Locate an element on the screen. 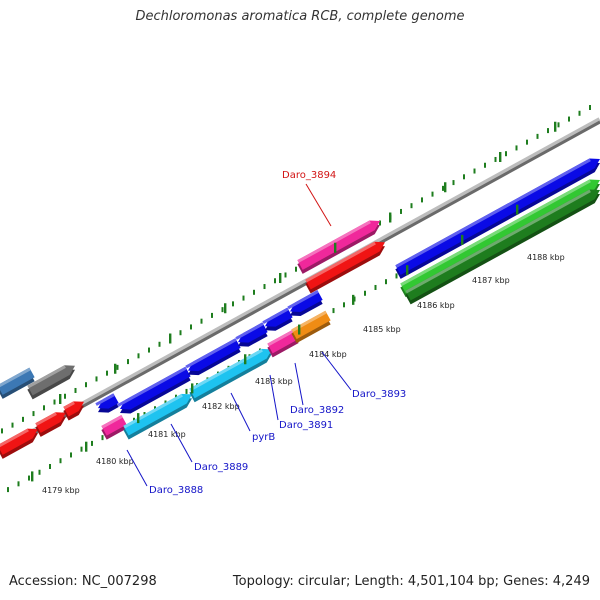  tick-label: 4182 kbp is located at coordinates (221, 406).